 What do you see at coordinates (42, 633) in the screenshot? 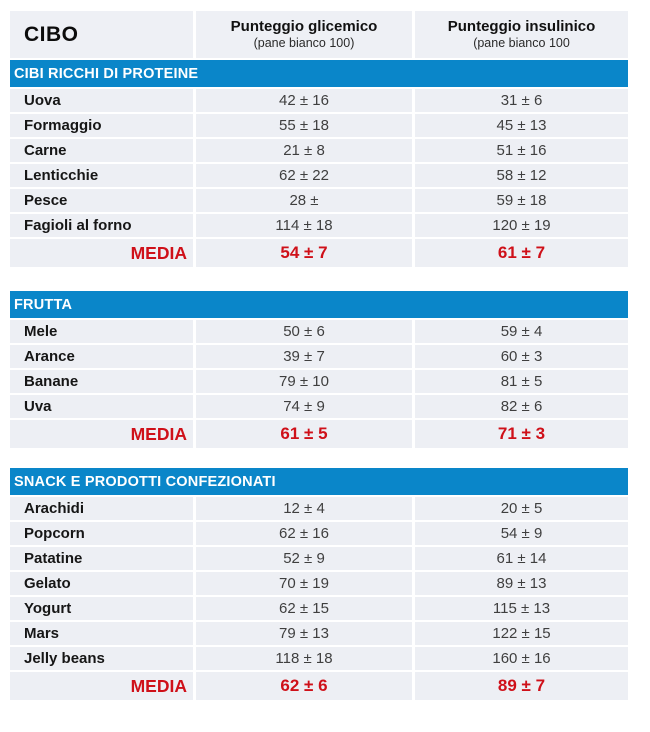
I see `food-name: Mars` at bounding box center [42, 633].